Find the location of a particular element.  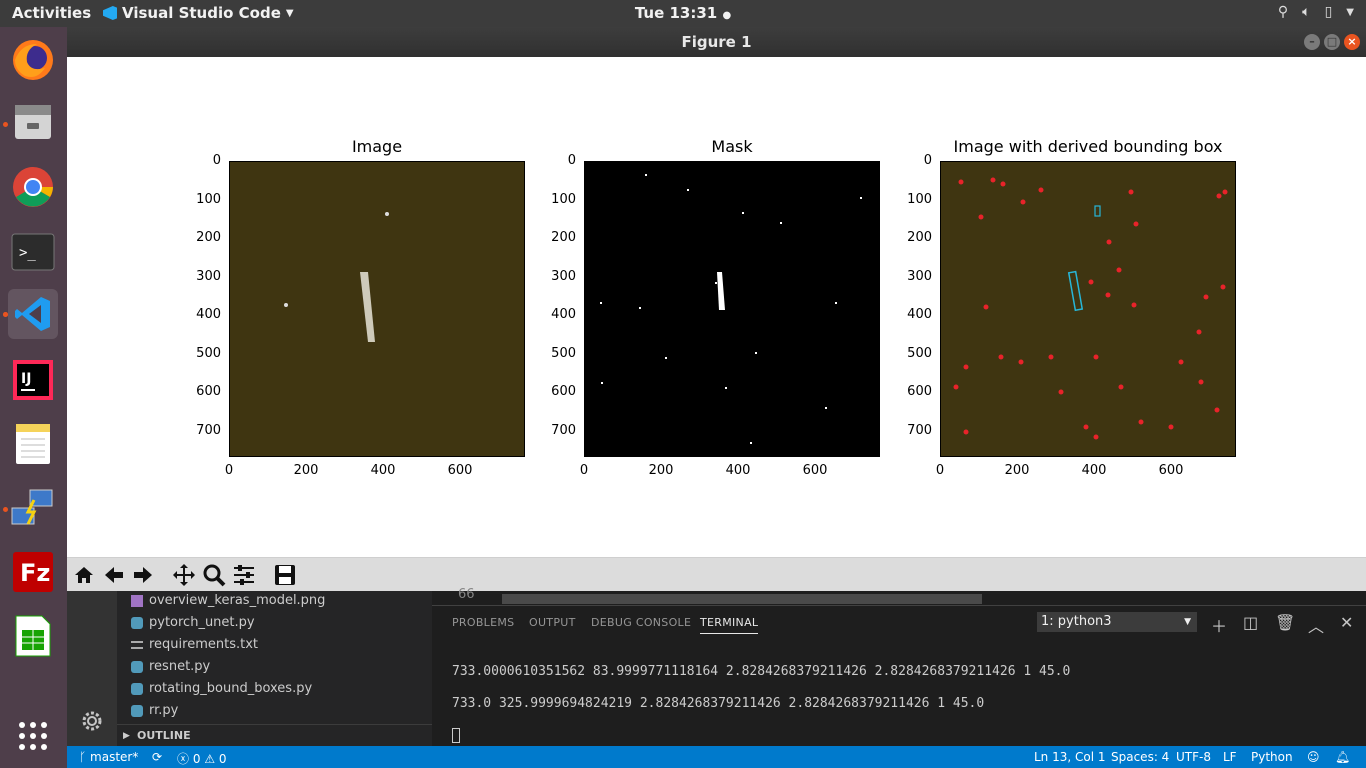

file-name: rotating_bound_boxes.py is located at coordinates (231, 688).